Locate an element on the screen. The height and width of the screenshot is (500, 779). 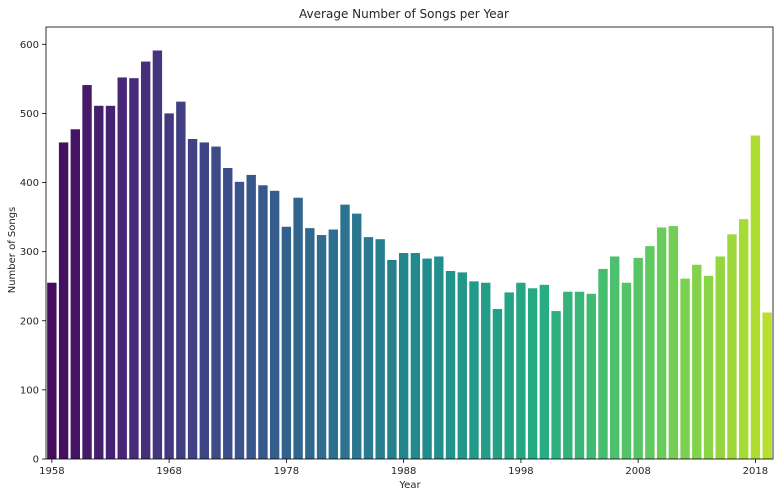
bar-2018 is located at coordinates (755, 297).